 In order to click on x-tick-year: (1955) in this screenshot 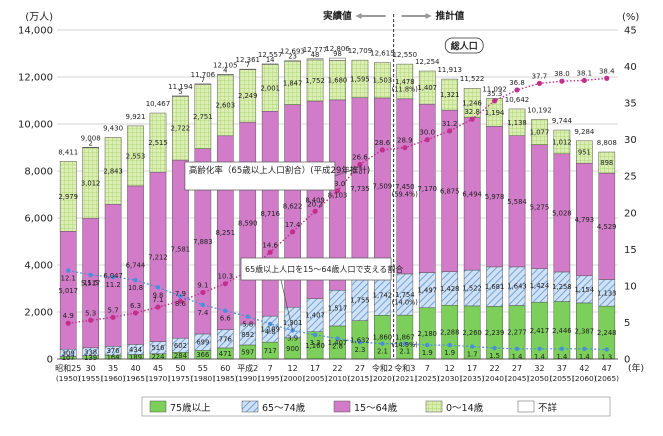, I will do `click(90, 378)`.